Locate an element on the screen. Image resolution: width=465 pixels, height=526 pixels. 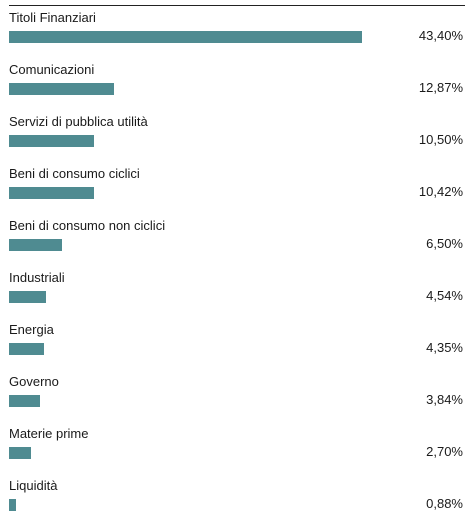
category-label: Materie prime is located at coordinates (49, 433).